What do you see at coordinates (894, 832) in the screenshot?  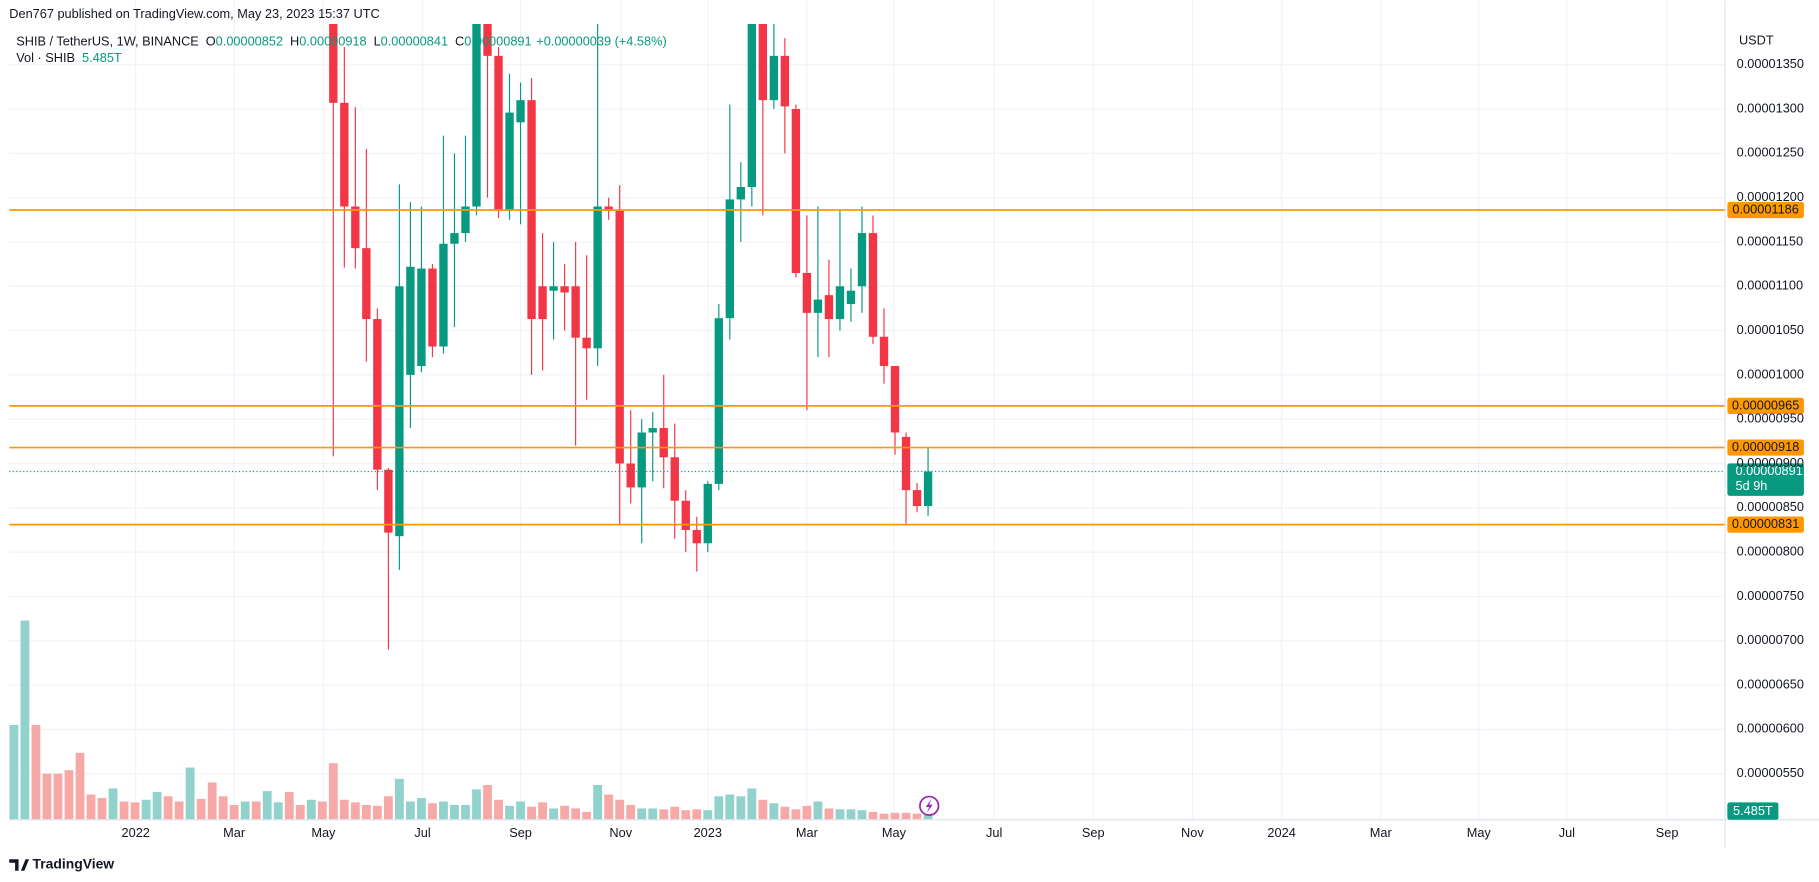 I see `x-tick-label: May` at bounding box center [894, 832].